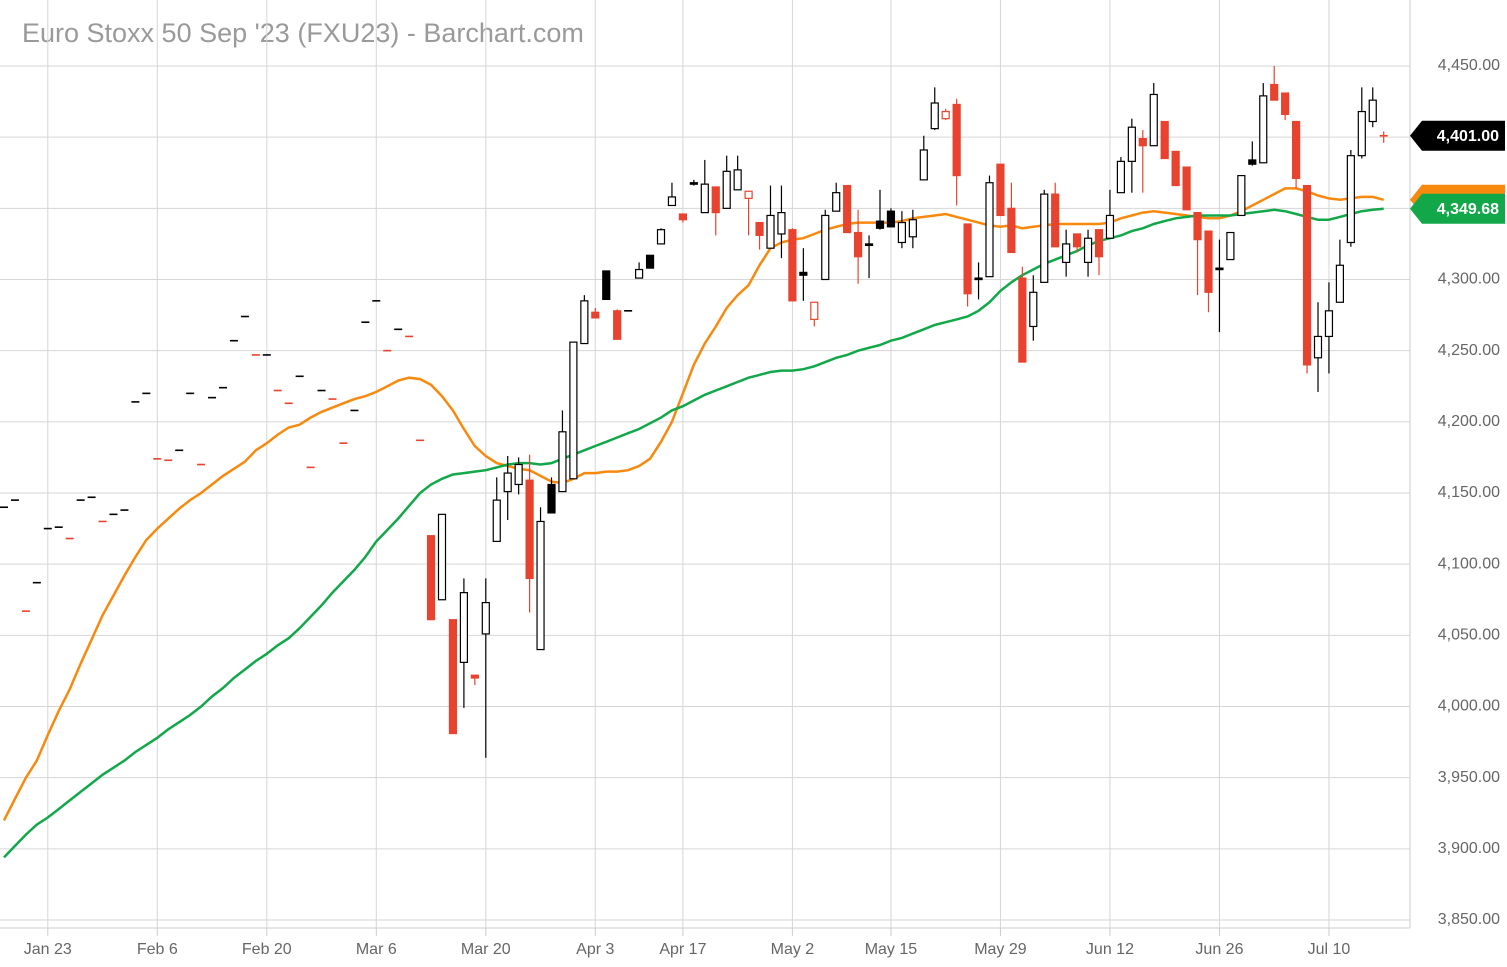 The image size is (1507, 967). I want to click on ma-badge-shape, so click(1457, 208).